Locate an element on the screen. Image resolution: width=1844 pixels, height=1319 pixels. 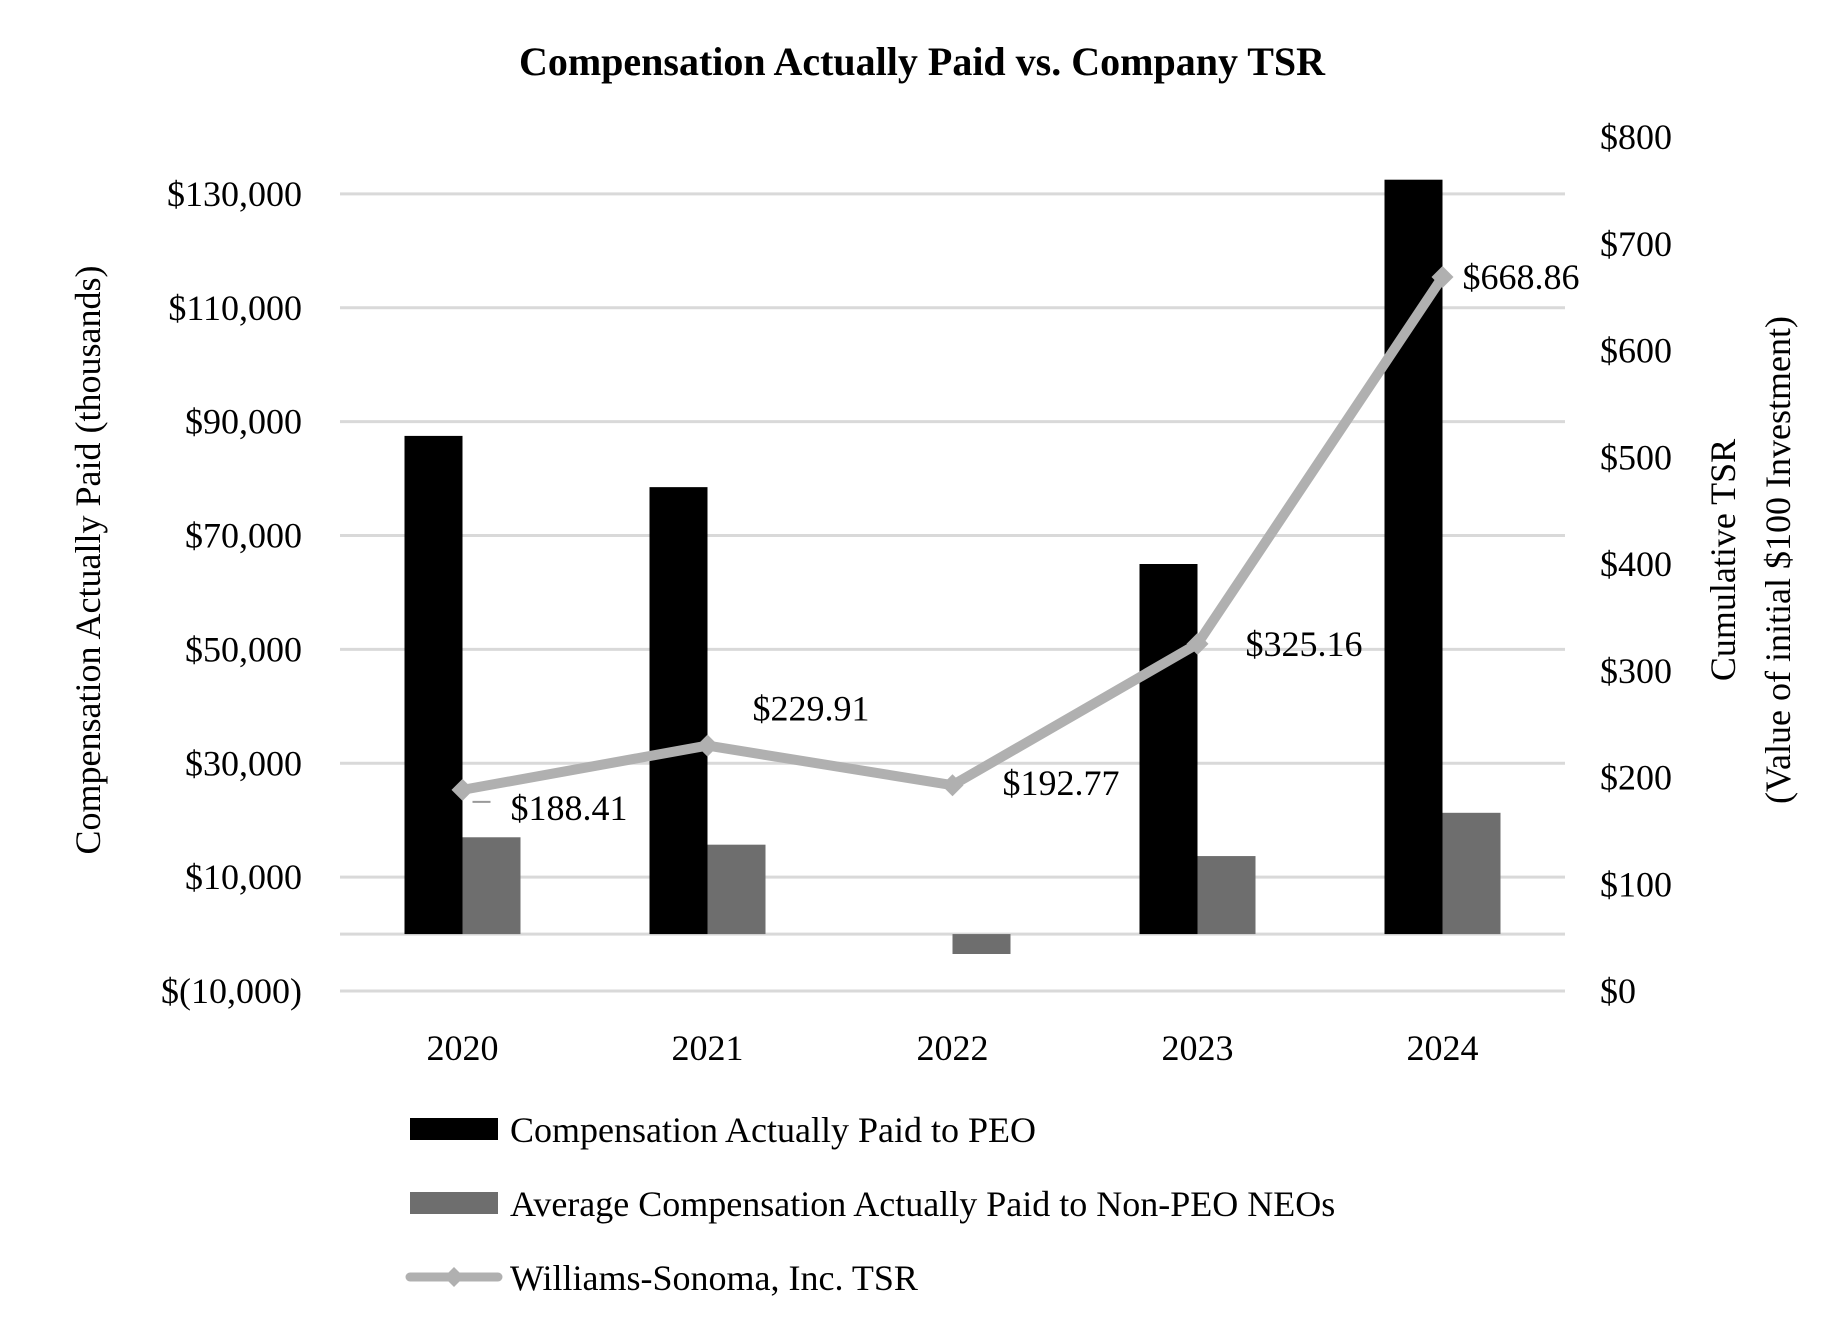
y-left-tick-label: $90,000 is located at coordinates (243, 422).